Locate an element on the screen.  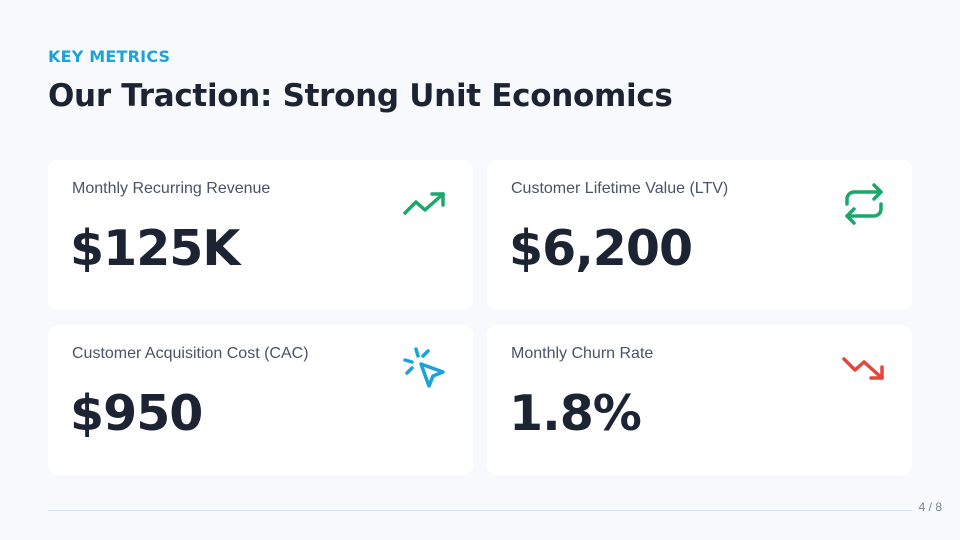
metric-card-mrr: Monthly Recurring Revenue $125K is located at coordinates (260, 235).